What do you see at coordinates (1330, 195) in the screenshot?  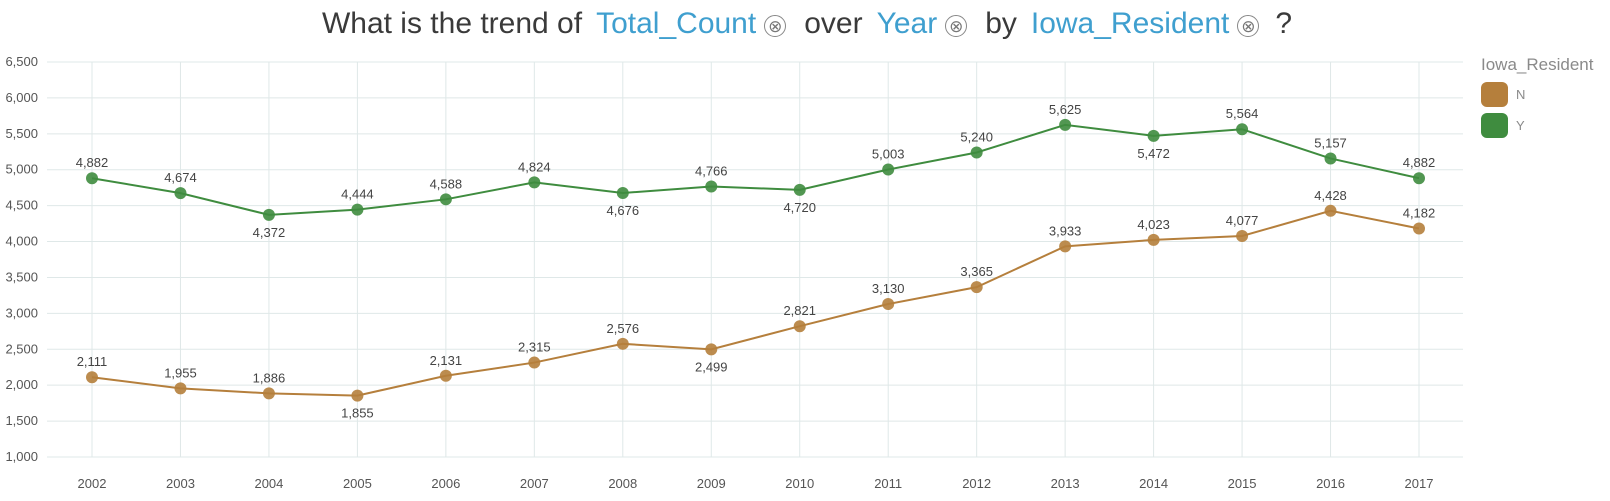 I see `data-label-n: 4,428` at bounding box center [1330, 195].